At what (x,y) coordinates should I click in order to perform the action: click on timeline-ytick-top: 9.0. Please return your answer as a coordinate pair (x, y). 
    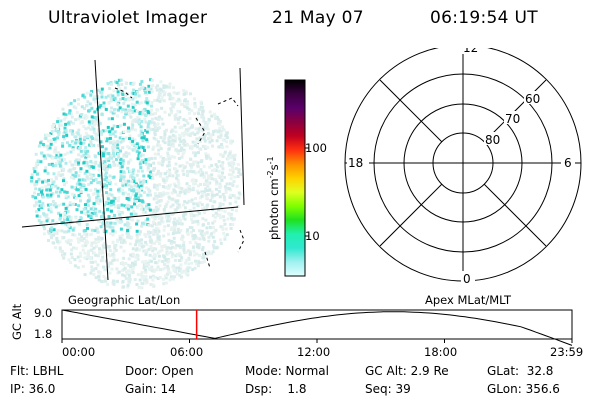
    Looking at the image, I should click on (43, 313).